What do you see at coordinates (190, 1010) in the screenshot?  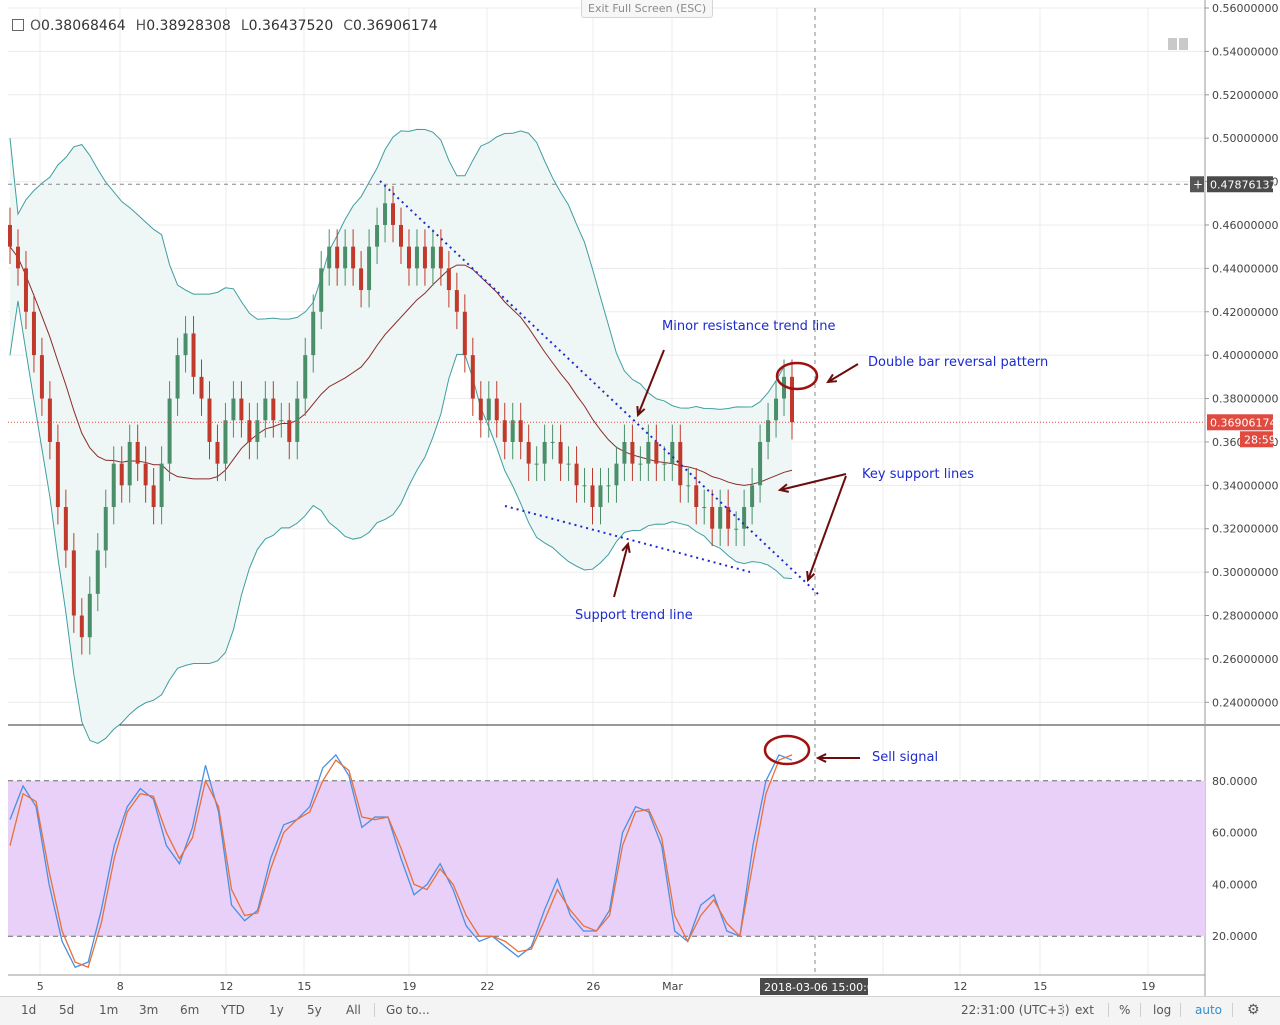 I see `range-6m-button: 6m` at bounding box center [190, 1010].